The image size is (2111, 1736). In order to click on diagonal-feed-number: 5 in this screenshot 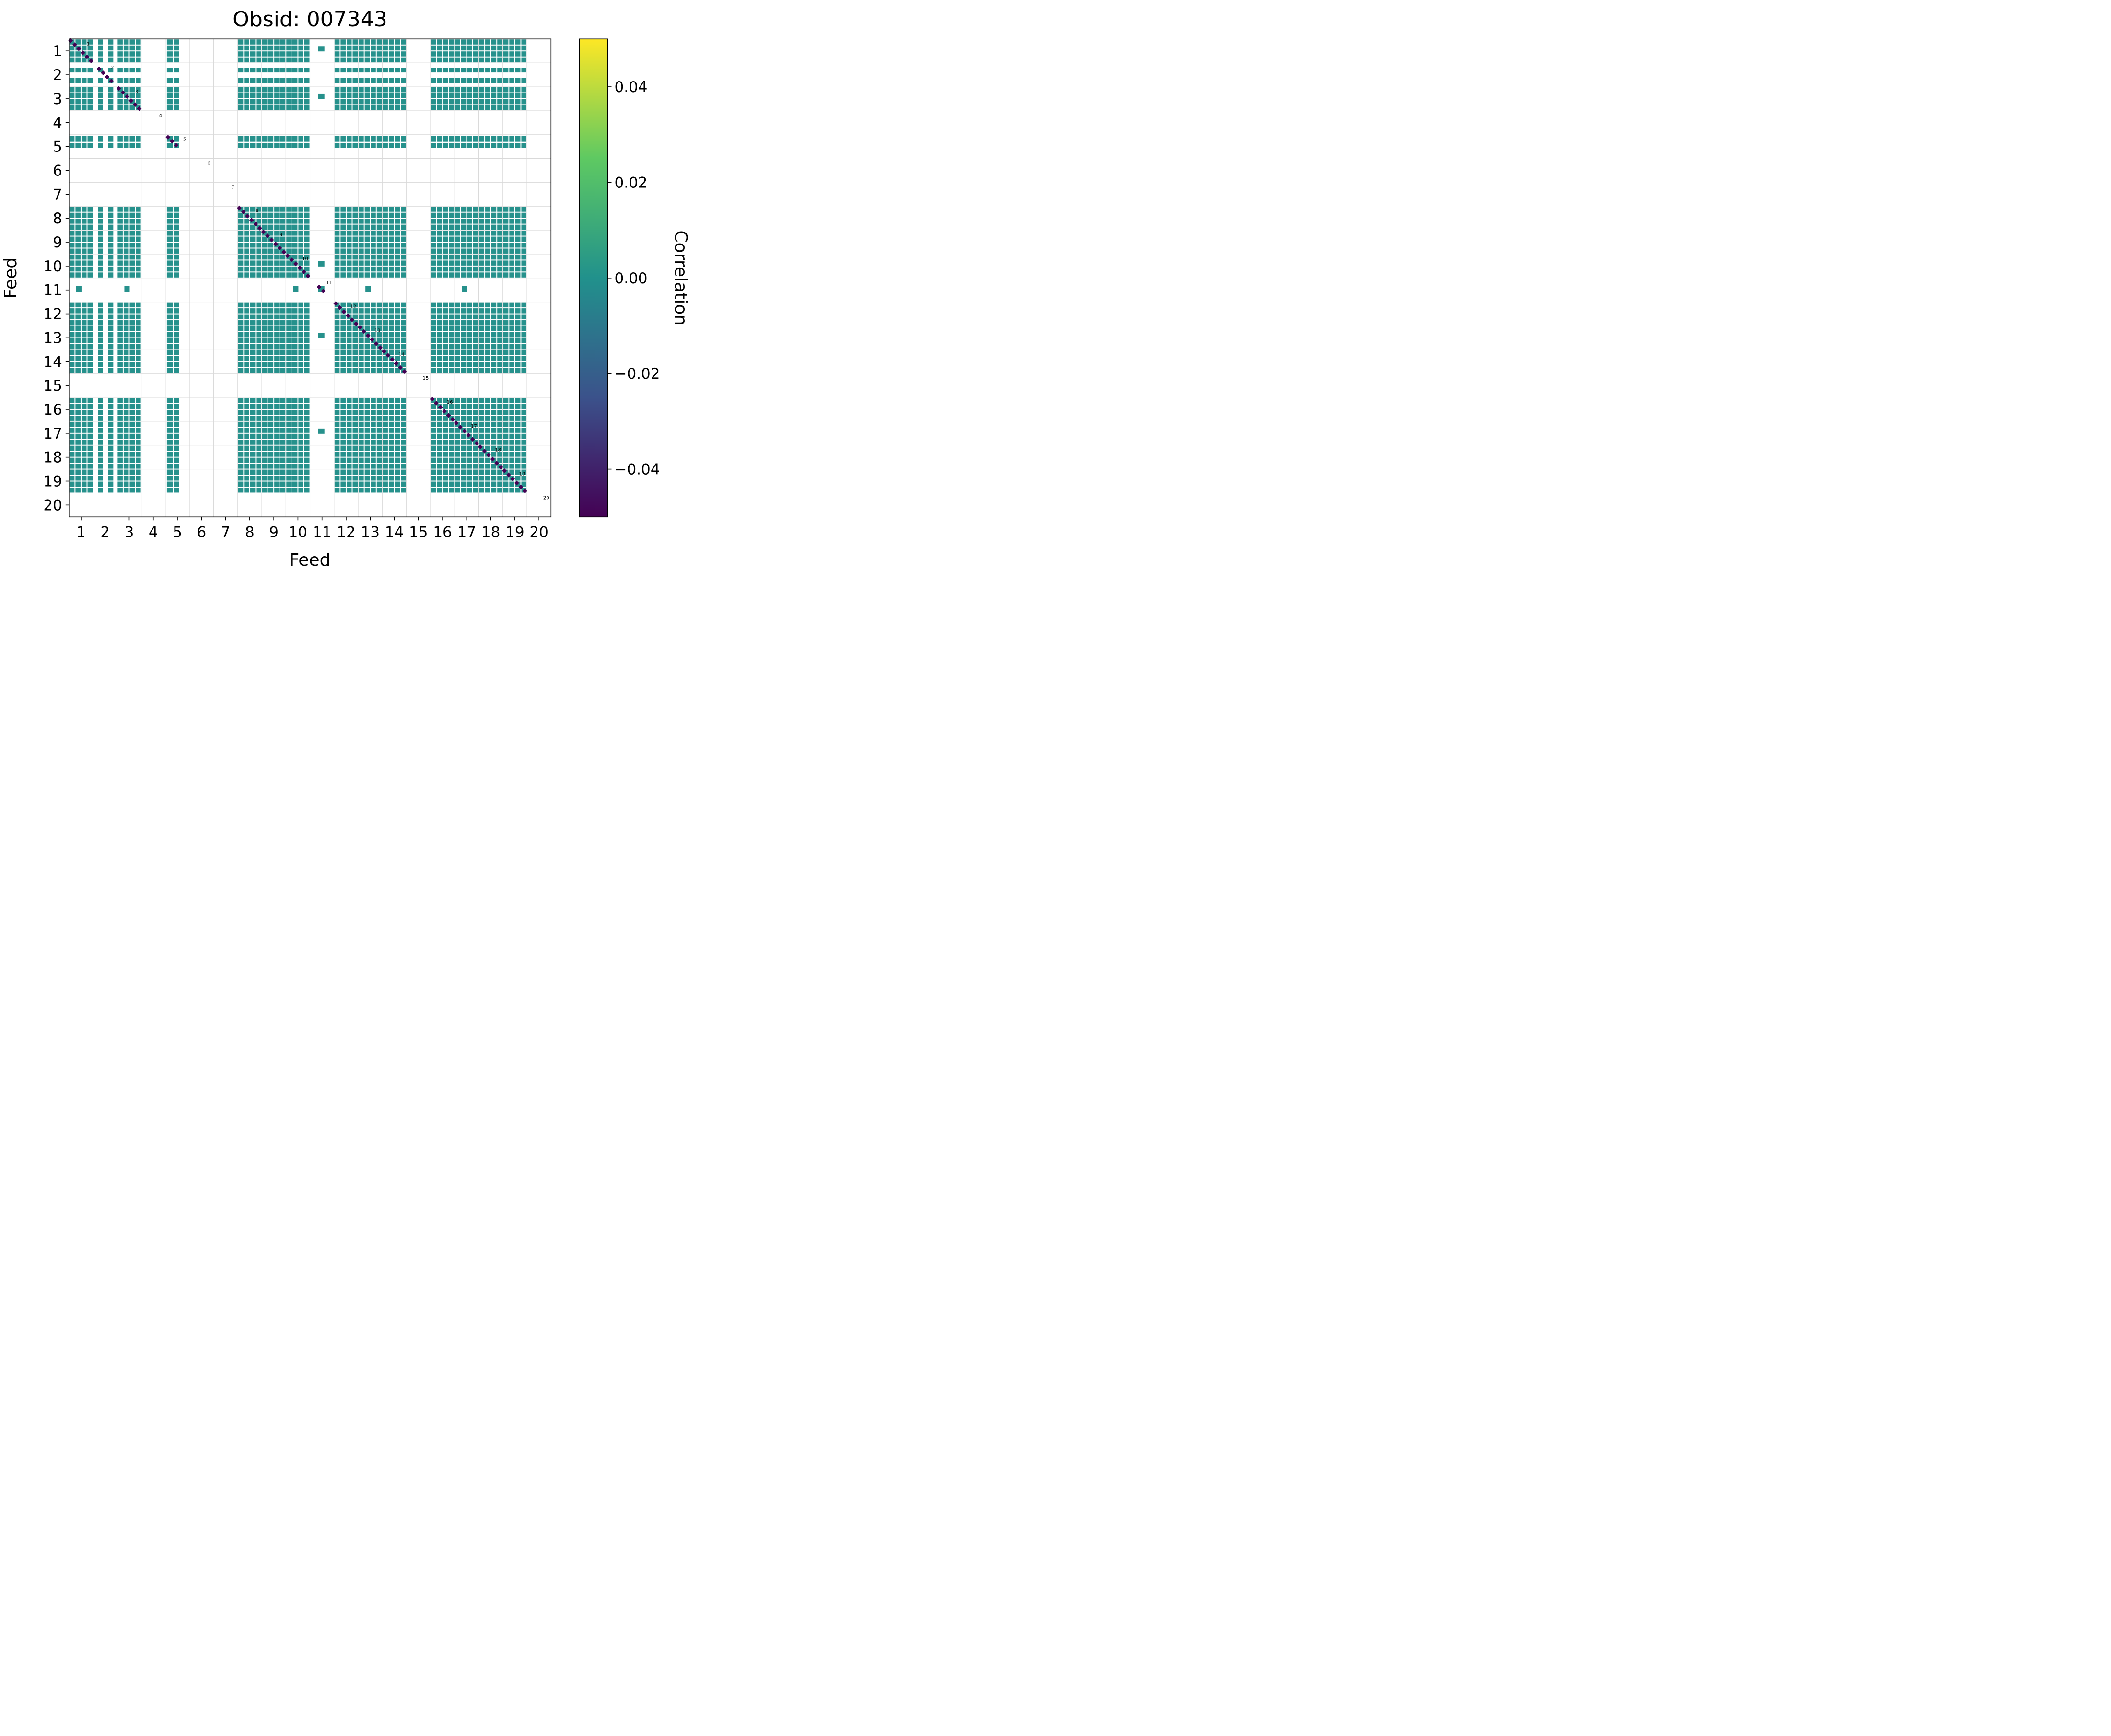, I will do `click(184, 139)`.